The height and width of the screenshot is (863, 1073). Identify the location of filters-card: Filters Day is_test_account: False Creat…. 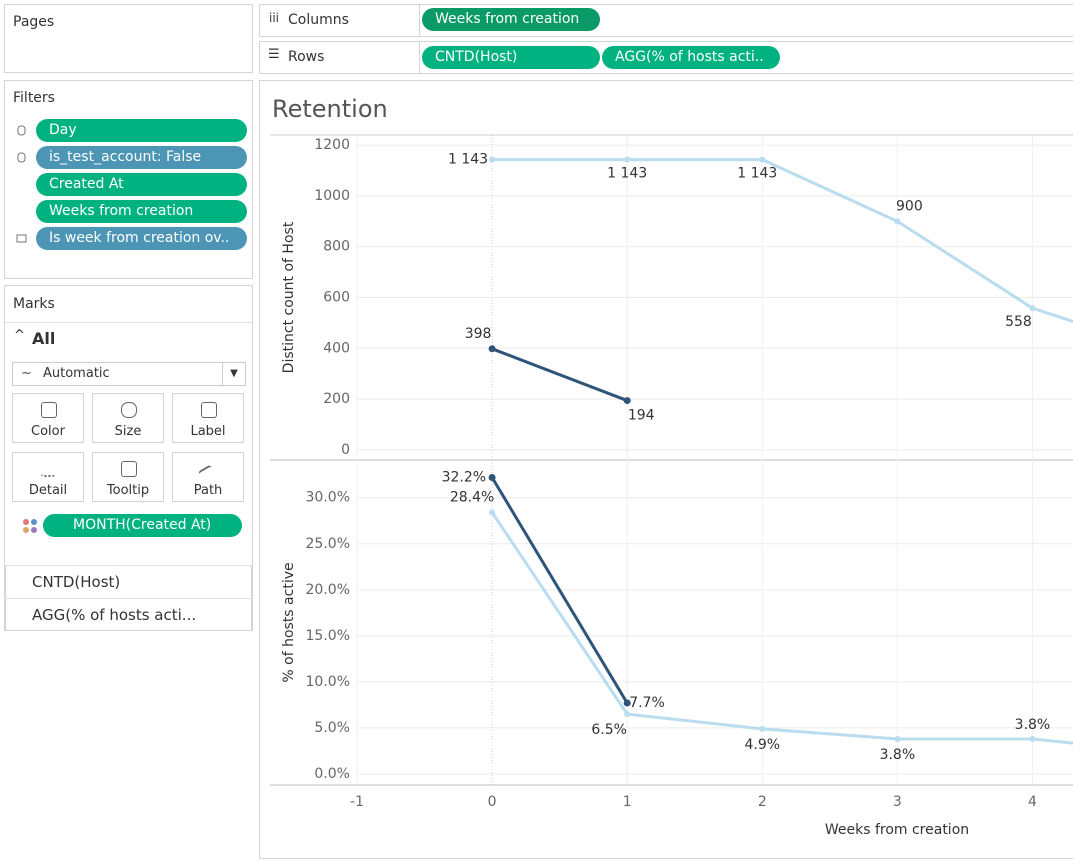
(128, 179).